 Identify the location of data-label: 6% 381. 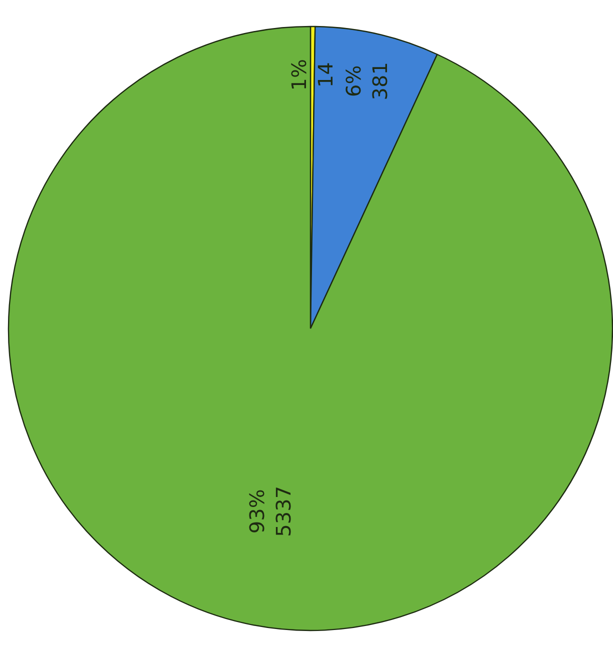
(367, 81).